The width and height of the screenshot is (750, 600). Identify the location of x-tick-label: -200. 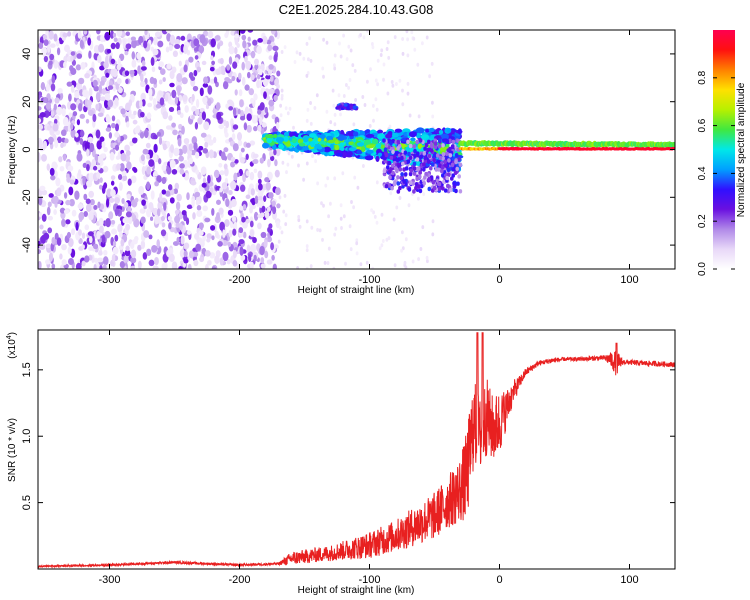
(239, 580).